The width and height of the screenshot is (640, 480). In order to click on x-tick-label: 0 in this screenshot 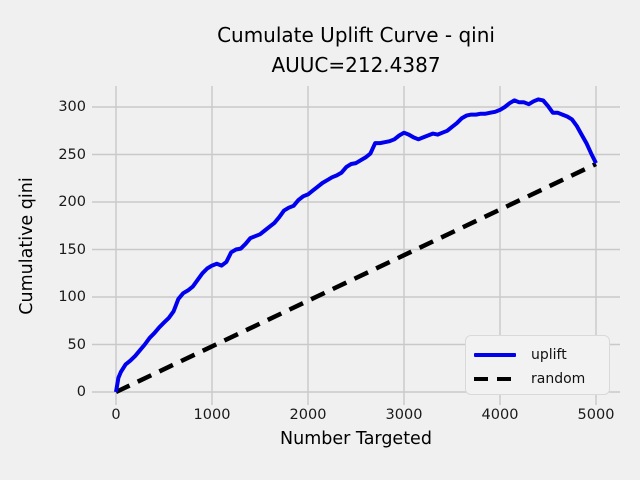, I will do `click(116, 415)`.